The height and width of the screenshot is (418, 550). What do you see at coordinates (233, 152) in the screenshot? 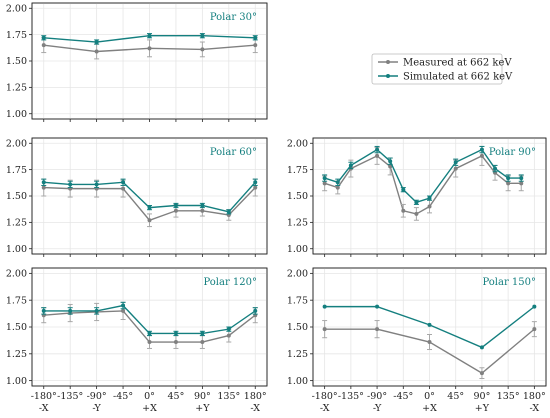
I see `panel-title: Polar 60°` at bounding box center [233, 152].